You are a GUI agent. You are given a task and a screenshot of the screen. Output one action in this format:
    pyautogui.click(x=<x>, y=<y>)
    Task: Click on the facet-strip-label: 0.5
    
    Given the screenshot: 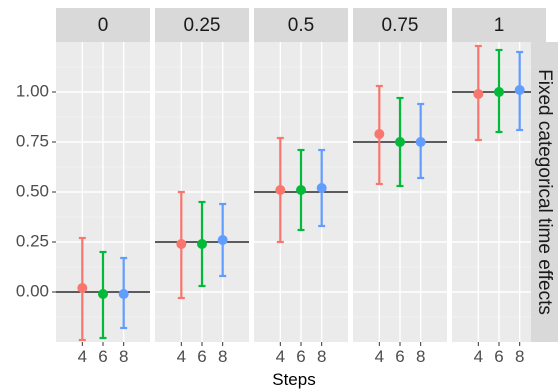 What is the action you would take?
    pyautogui.click(x=301, y=25)
    